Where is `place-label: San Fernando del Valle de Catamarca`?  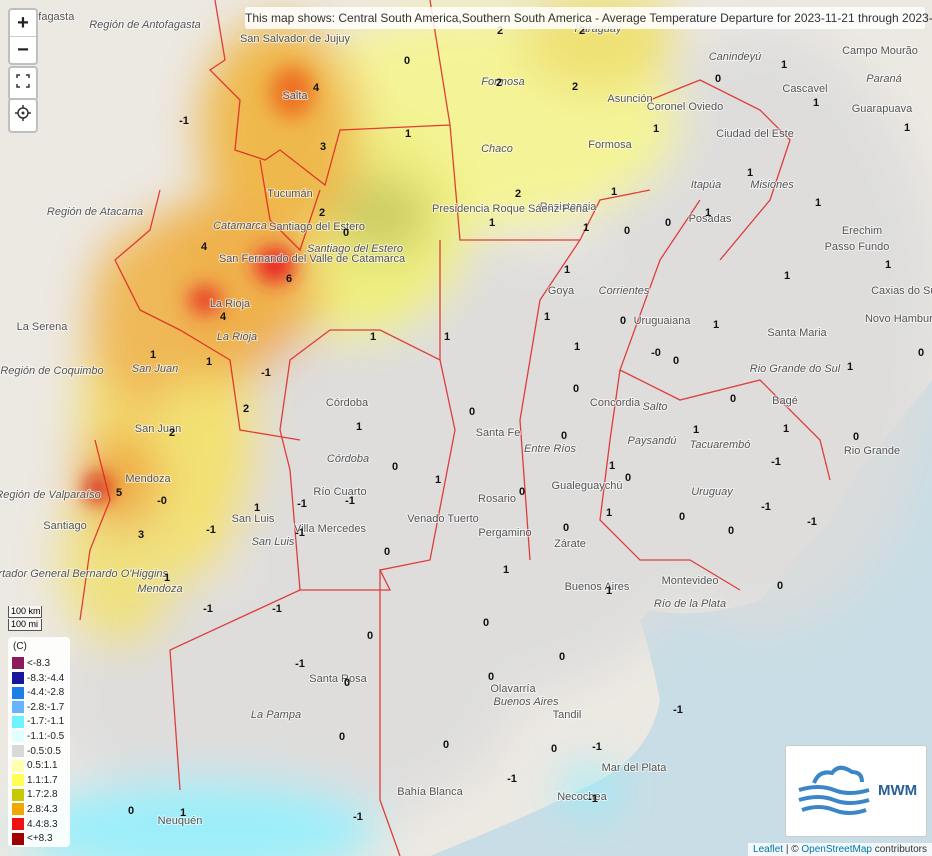 place-label: San Fernando del Valle de Catamarca is located at coordinates (312, 259).